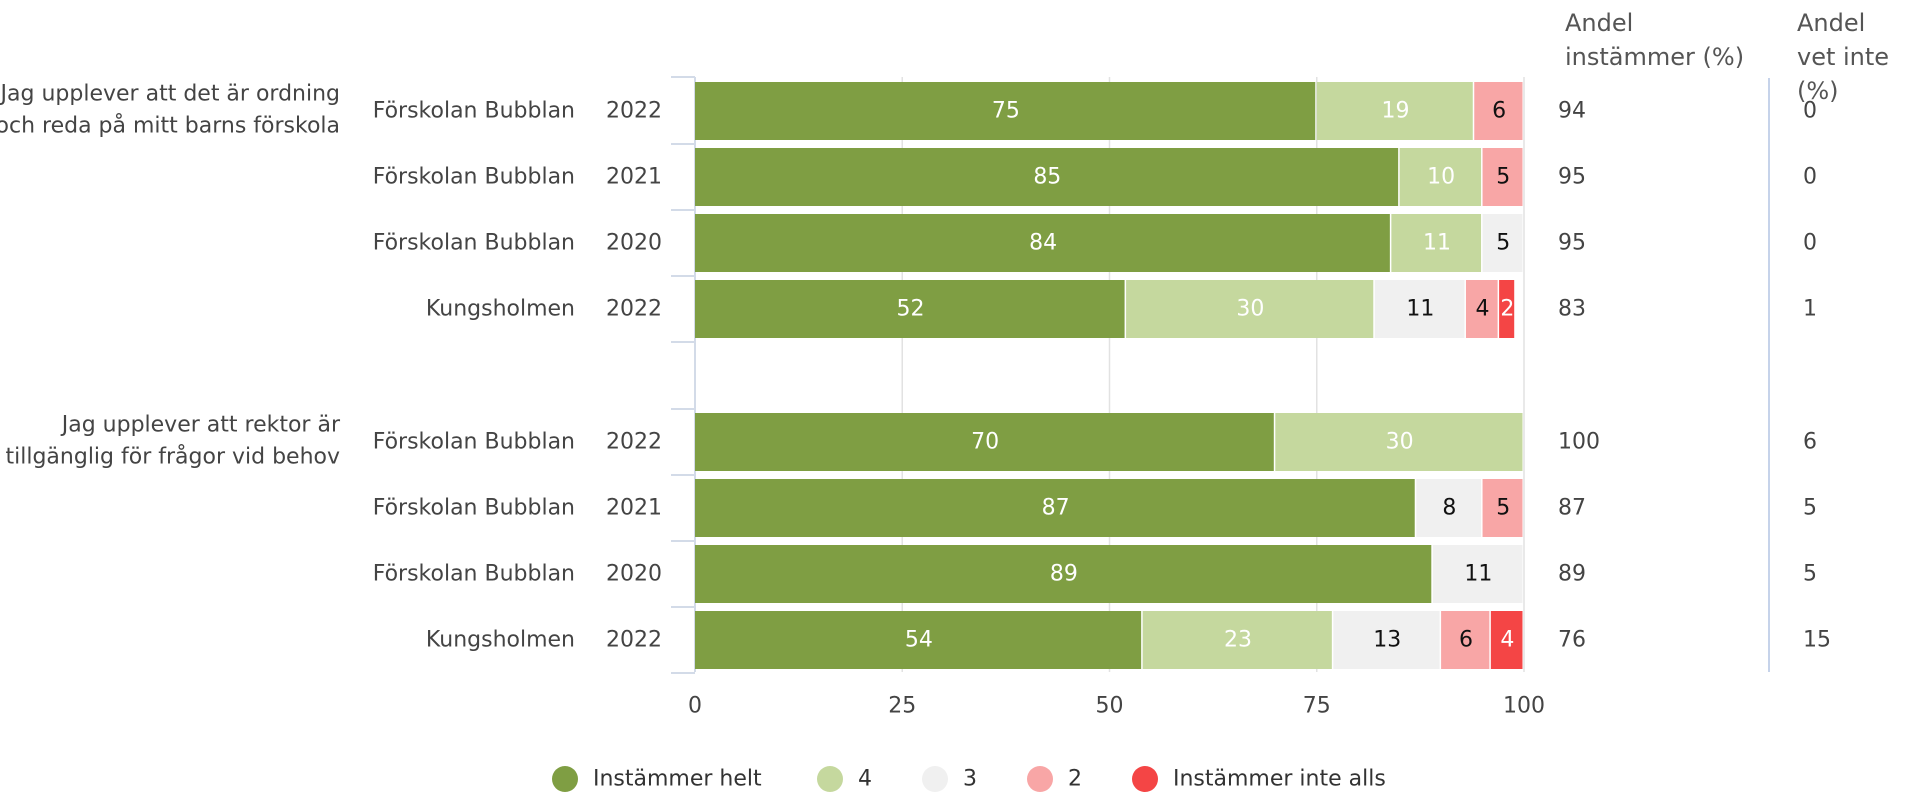 This screenshot has width=1925, height=792. What do you see at coordinates (1654, 40) in the screenshot?
I see `header-andel-instammer: Andel instämmer (%)` at bounding box center [1654, 40].